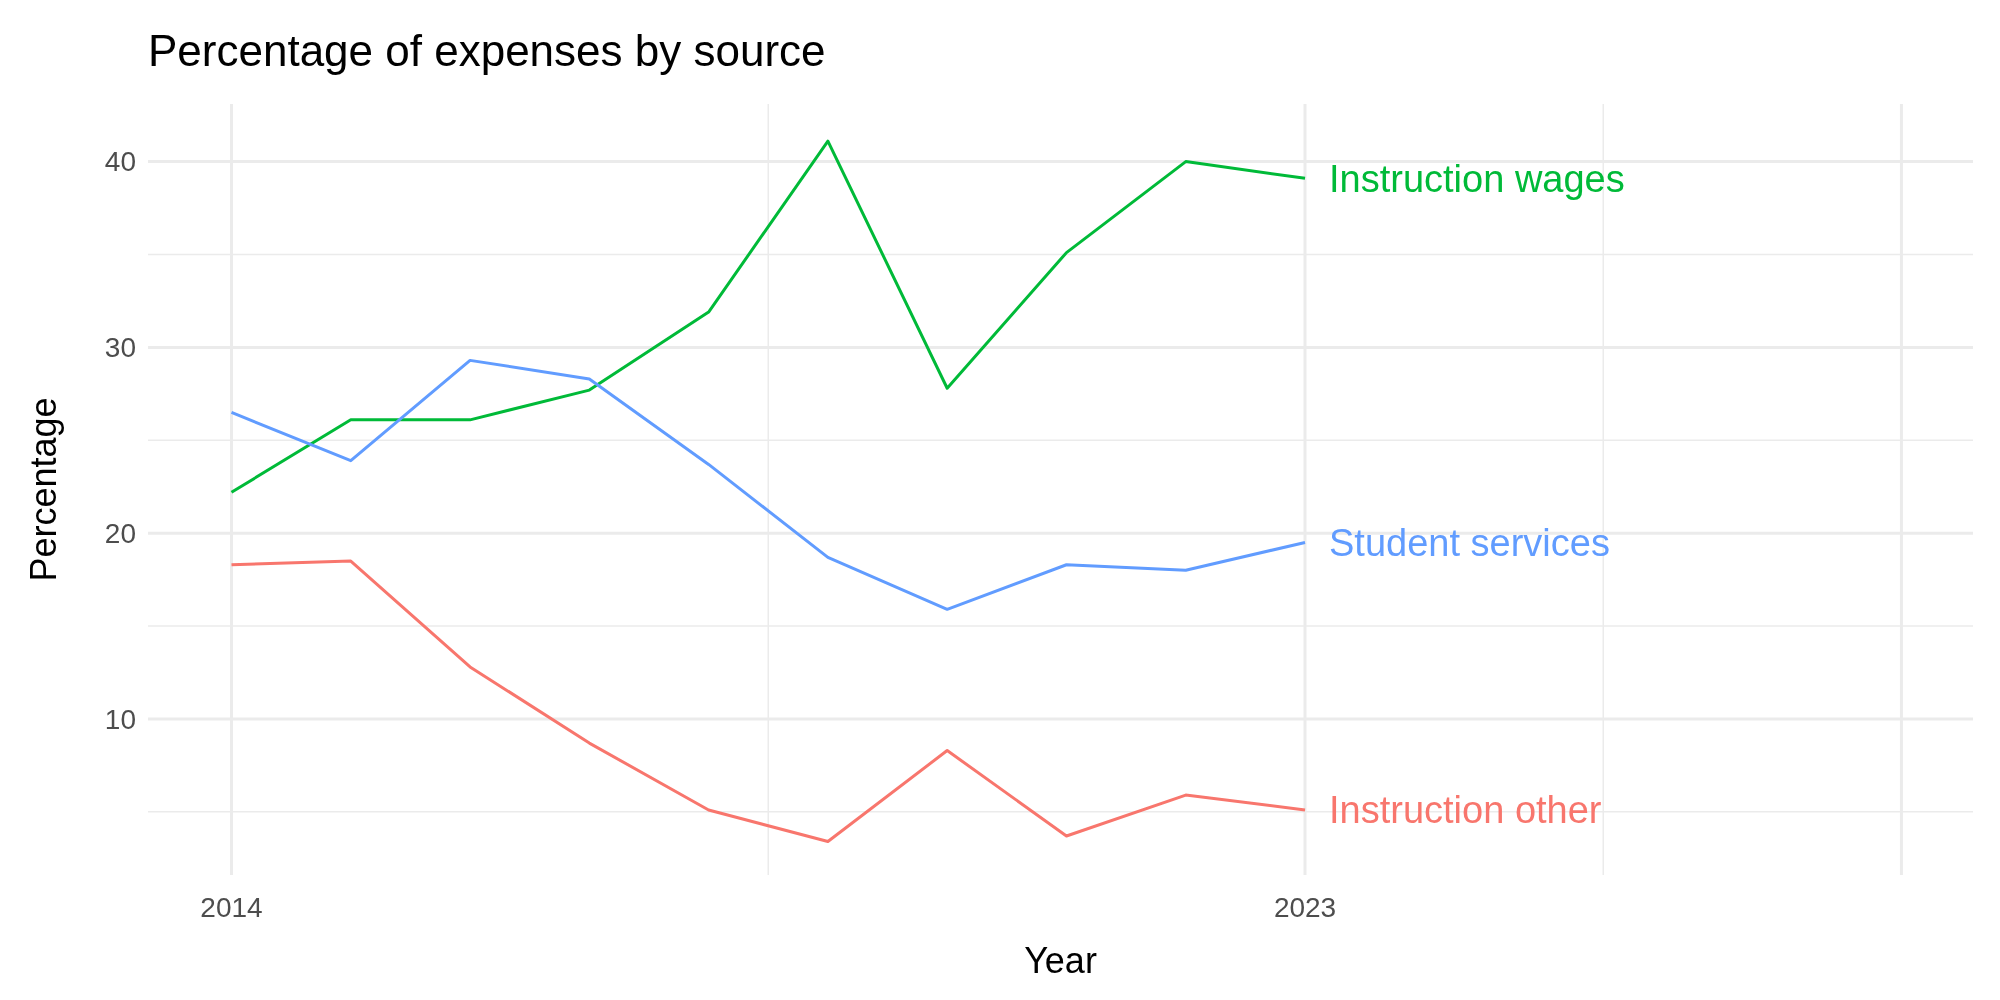 The width and height of the screenshot is (2000, 1000). Describe the element at coordinates (487, 50) in the screenshot. I see `chart-title: Percentage of expenses by source` at that location.